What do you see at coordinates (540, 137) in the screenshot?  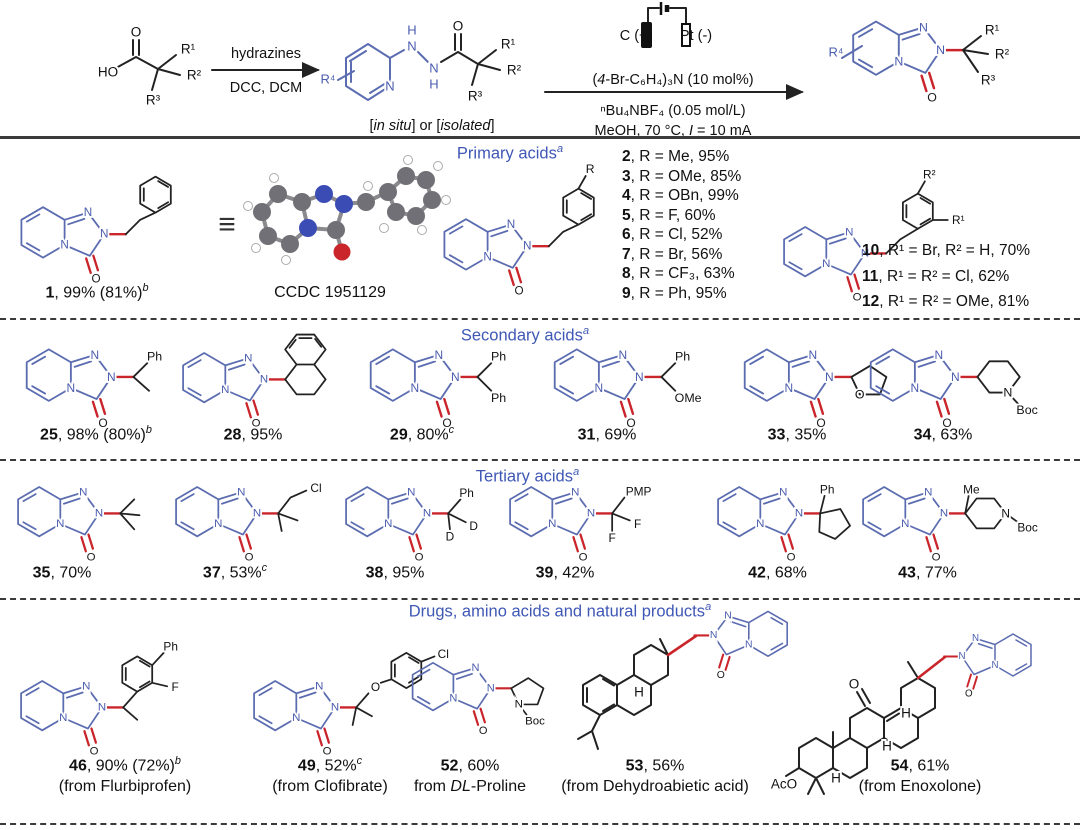 I see `section-divider-solid` at bounding box center [540, 137].